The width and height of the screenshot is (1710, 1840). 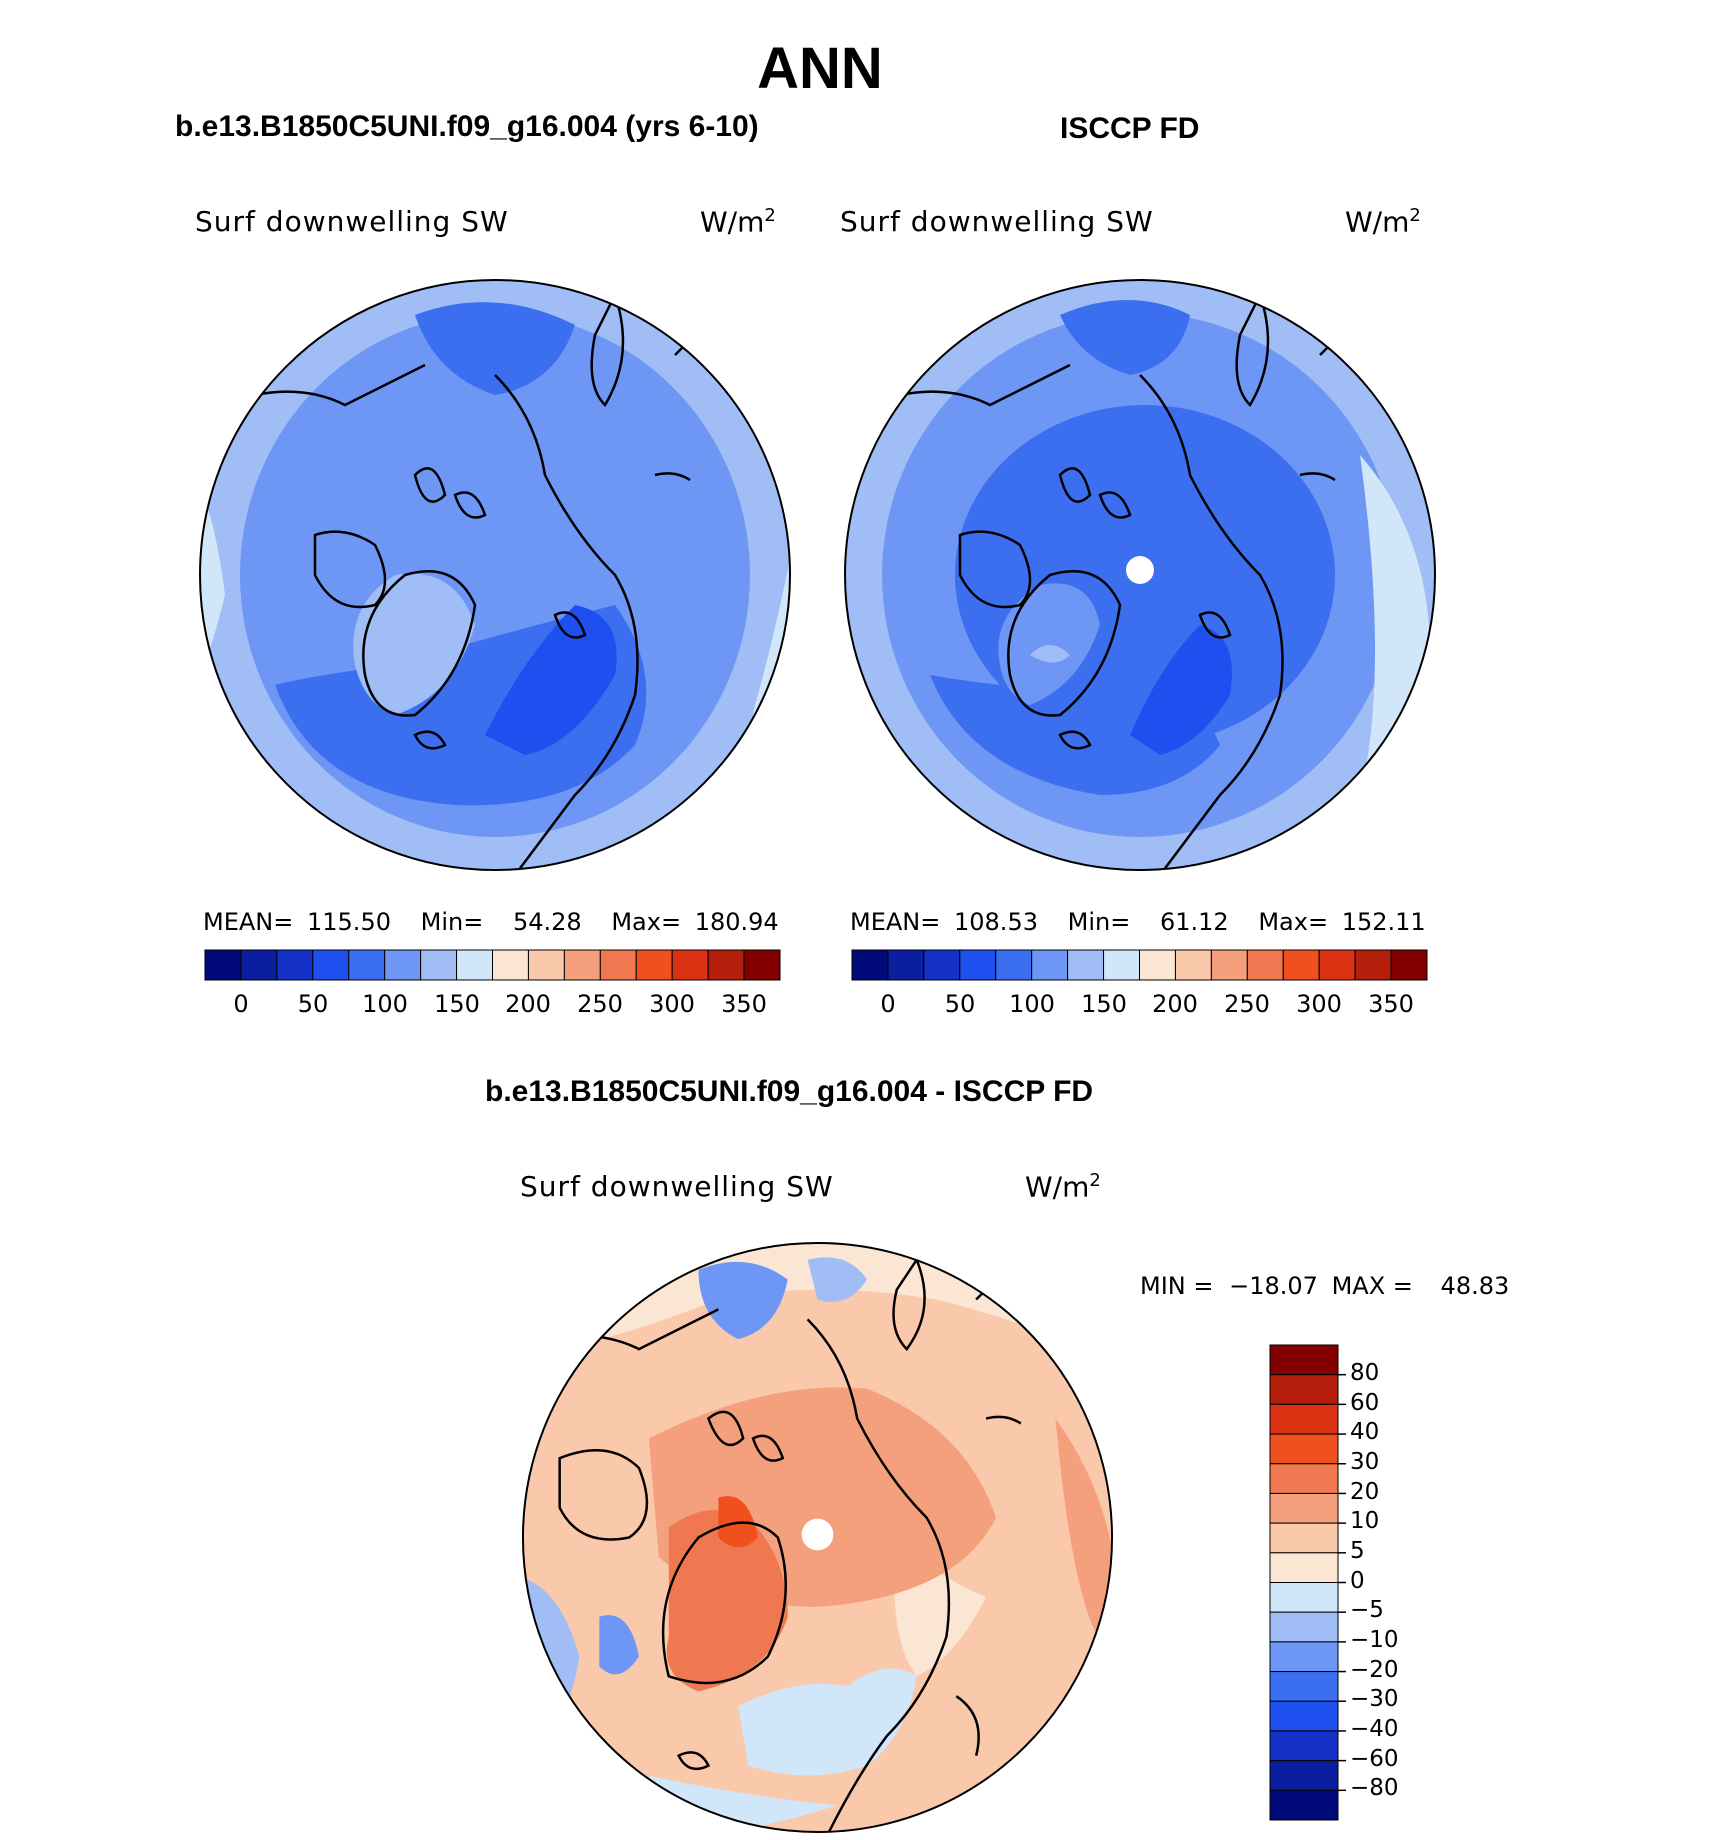 I want to click on panel-2-tick: 350, so click(x=1391, y=1004).